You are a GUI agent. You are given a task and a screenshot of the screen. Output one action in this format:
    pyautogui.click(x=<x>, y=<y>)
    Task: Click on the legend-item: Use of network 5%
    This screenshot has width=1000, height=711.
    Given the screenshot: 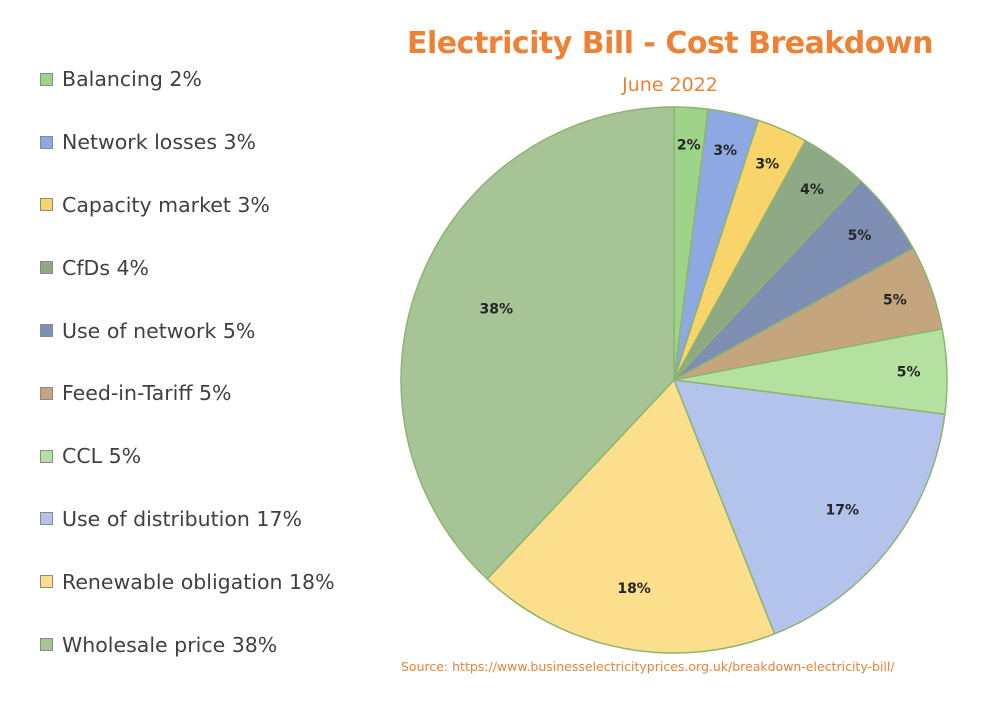 What is the action you would take?
    pyautogui.click(x=220, y=330)
    